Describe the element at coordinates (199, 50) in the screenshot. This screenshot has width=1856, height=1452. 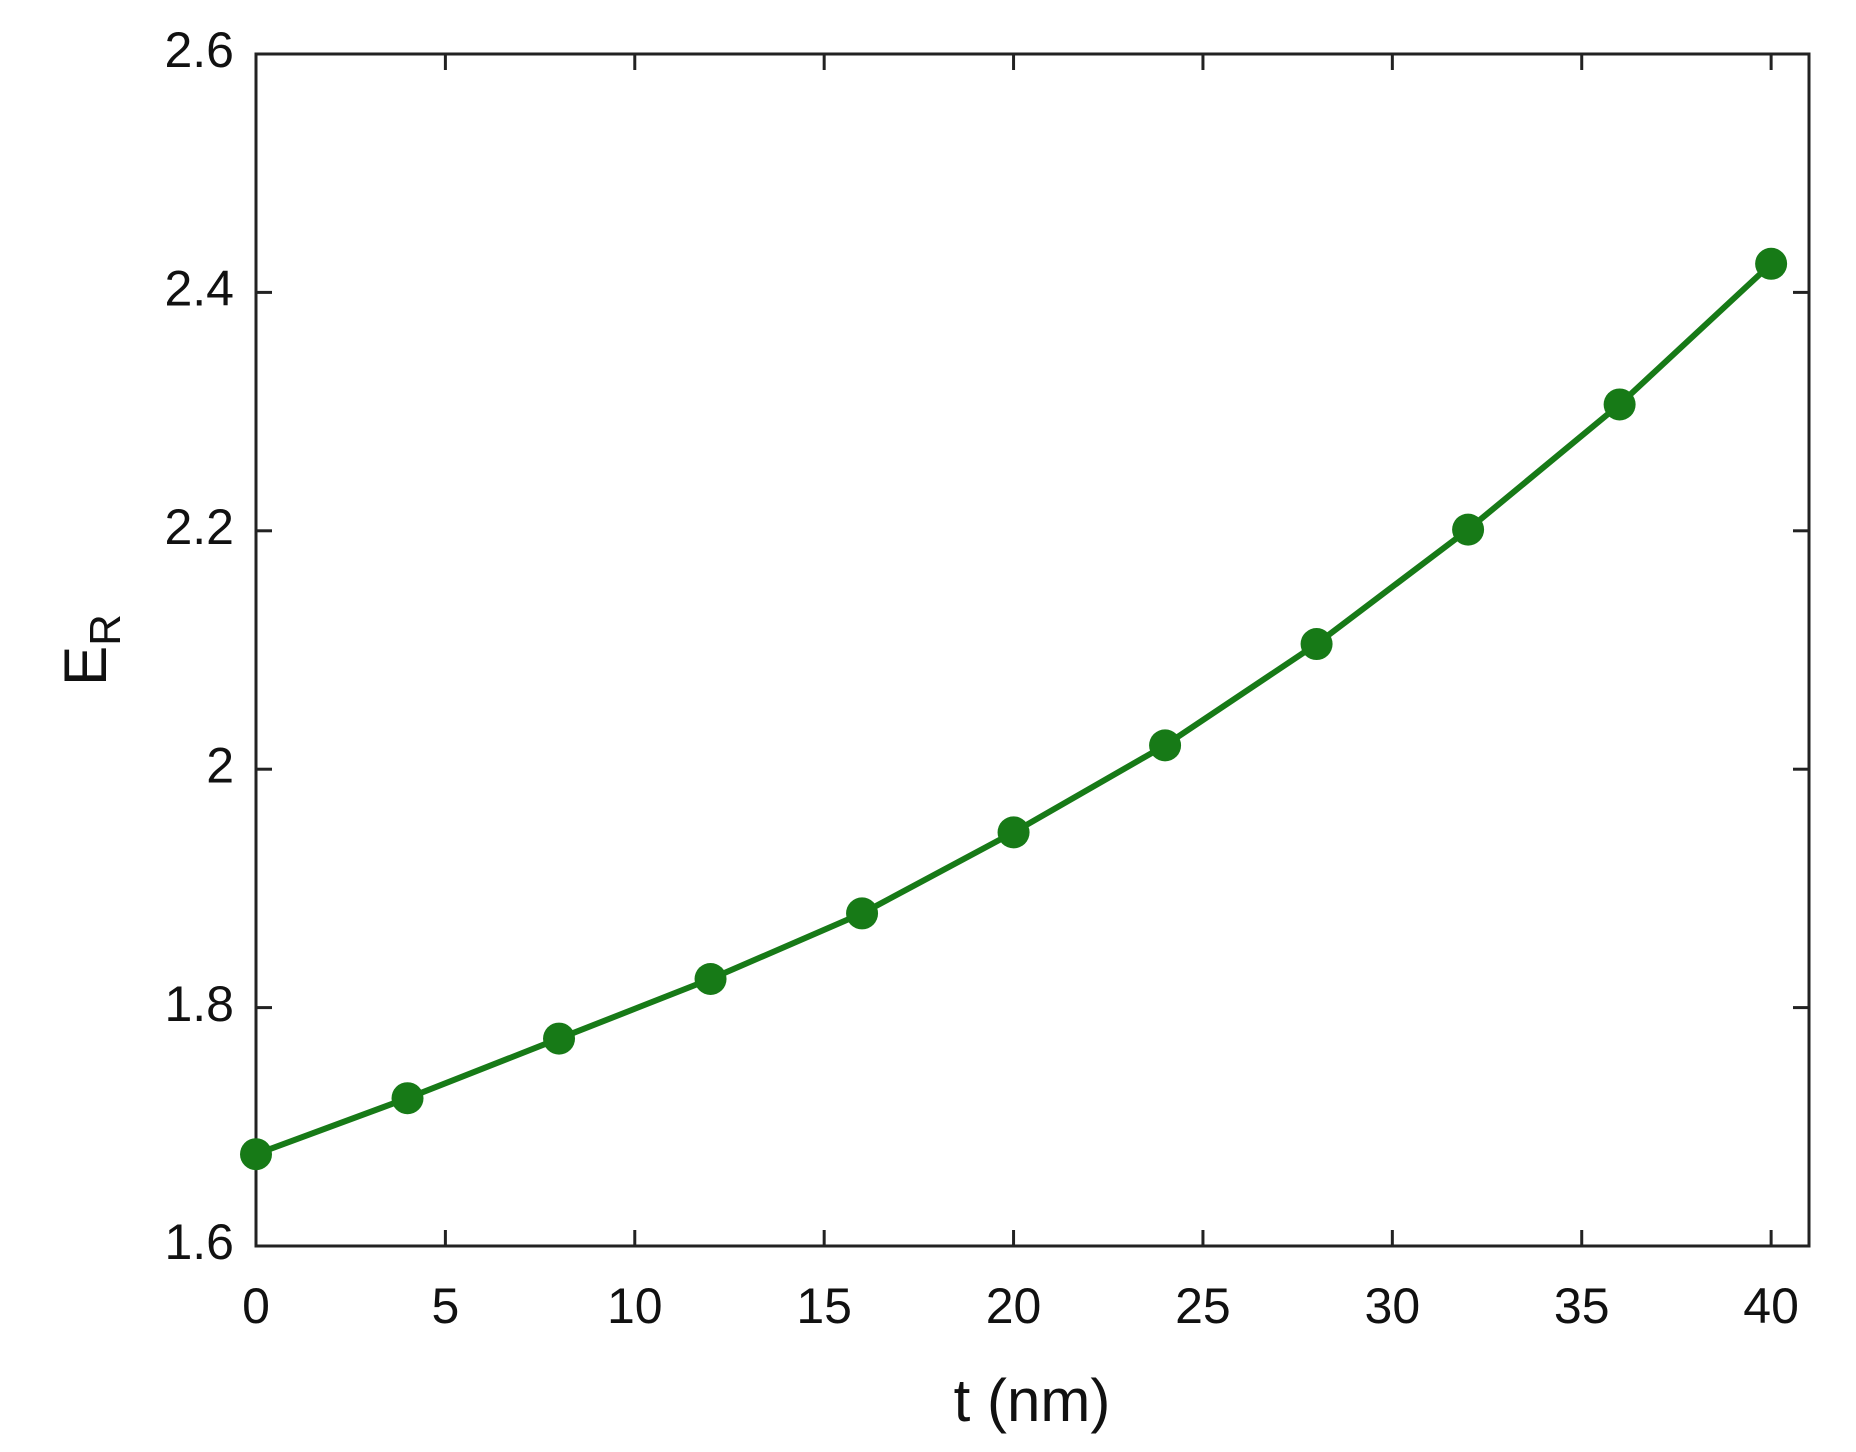
I see `y-tick-label: 2.6` at that location.